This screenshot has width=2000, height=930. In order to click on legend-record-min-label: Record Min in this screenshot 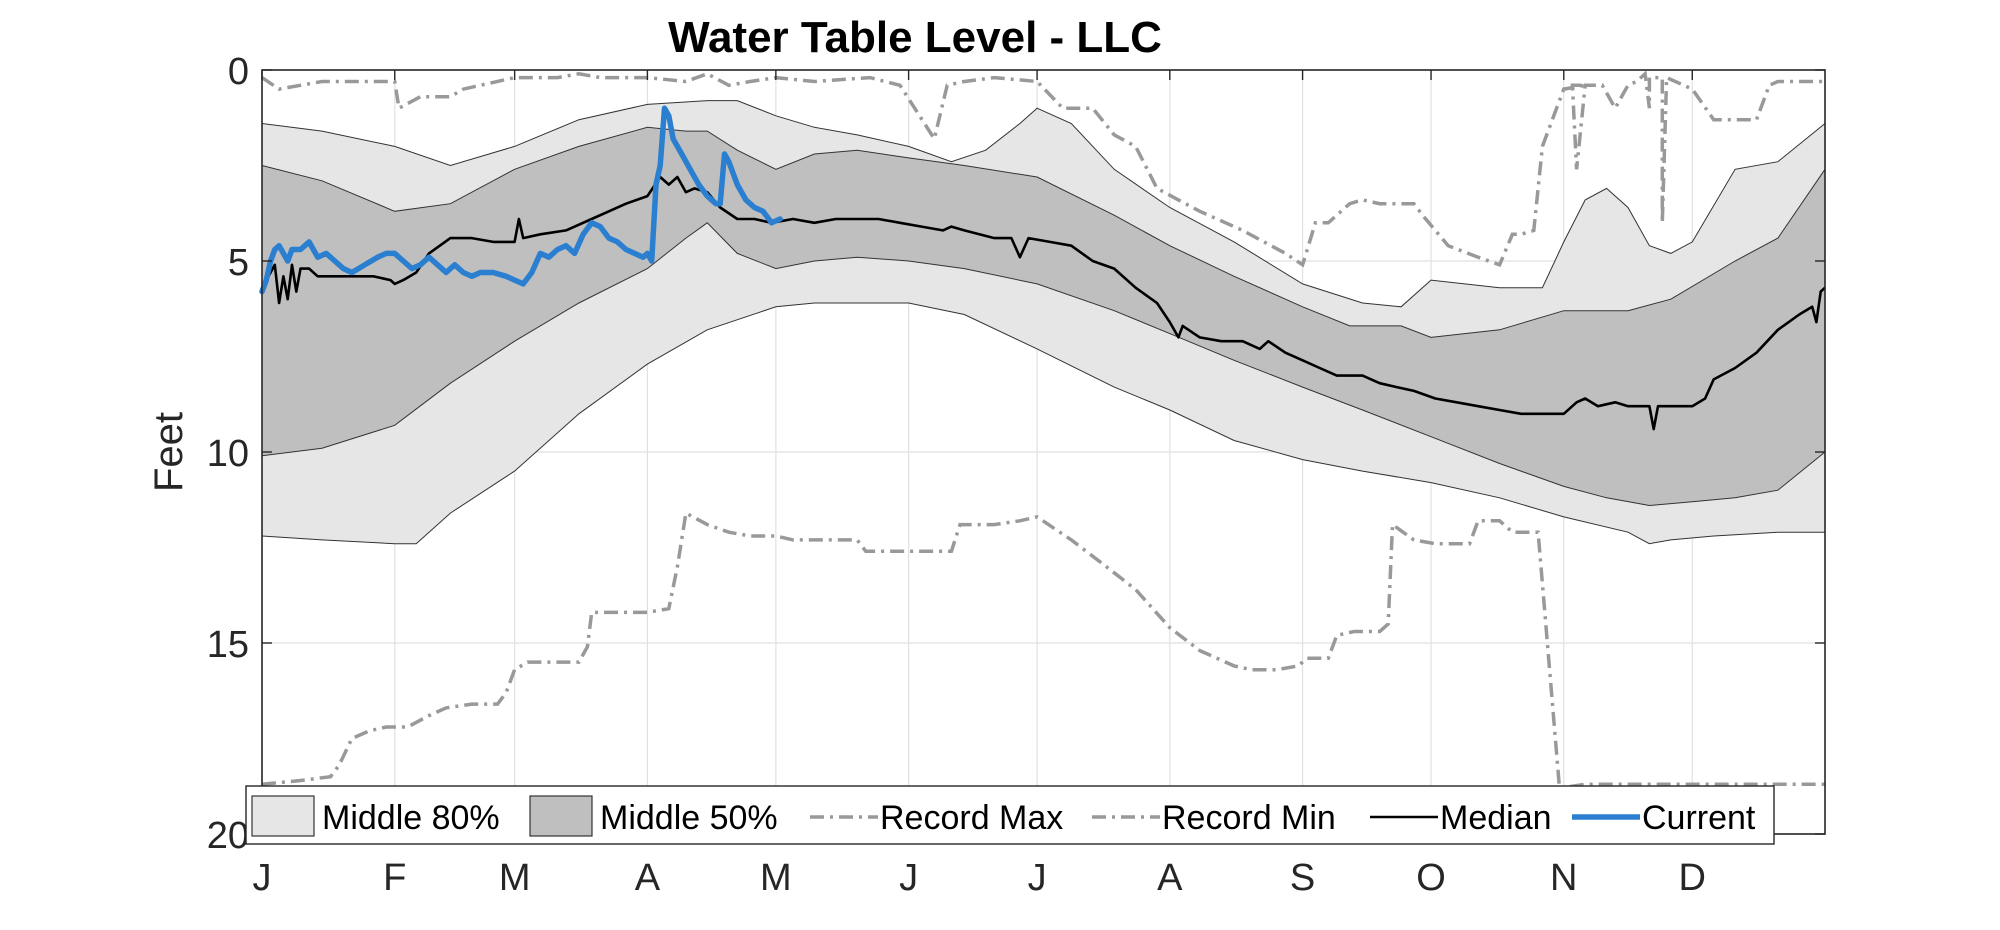, I will do `click(1249, 818)`.